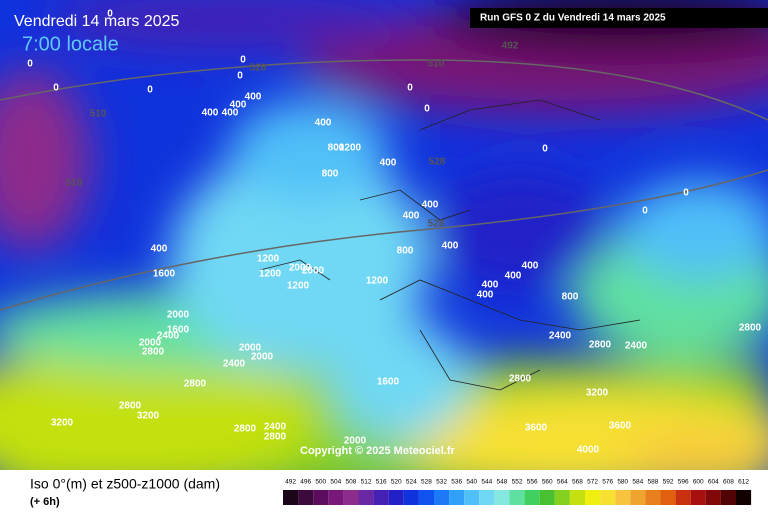 The width and height of the screenshot is (768, 512). I want to click on copyright: Copyright © 2025 Meteociel.fr, so click(378, 451).